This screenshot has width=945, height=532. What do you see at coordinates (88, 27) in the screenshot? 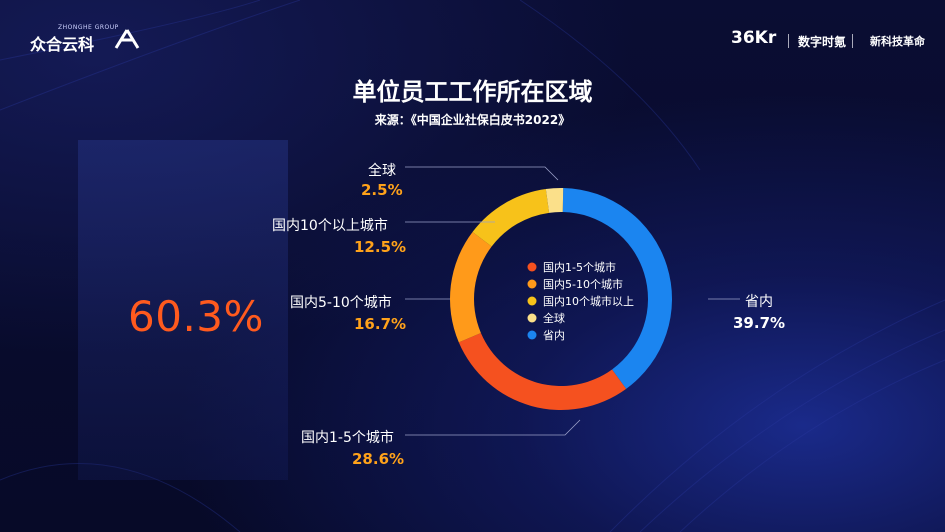
I see `logo-left-subtitle: ZHONGHE GROUP` at bounding box center [88, 27].